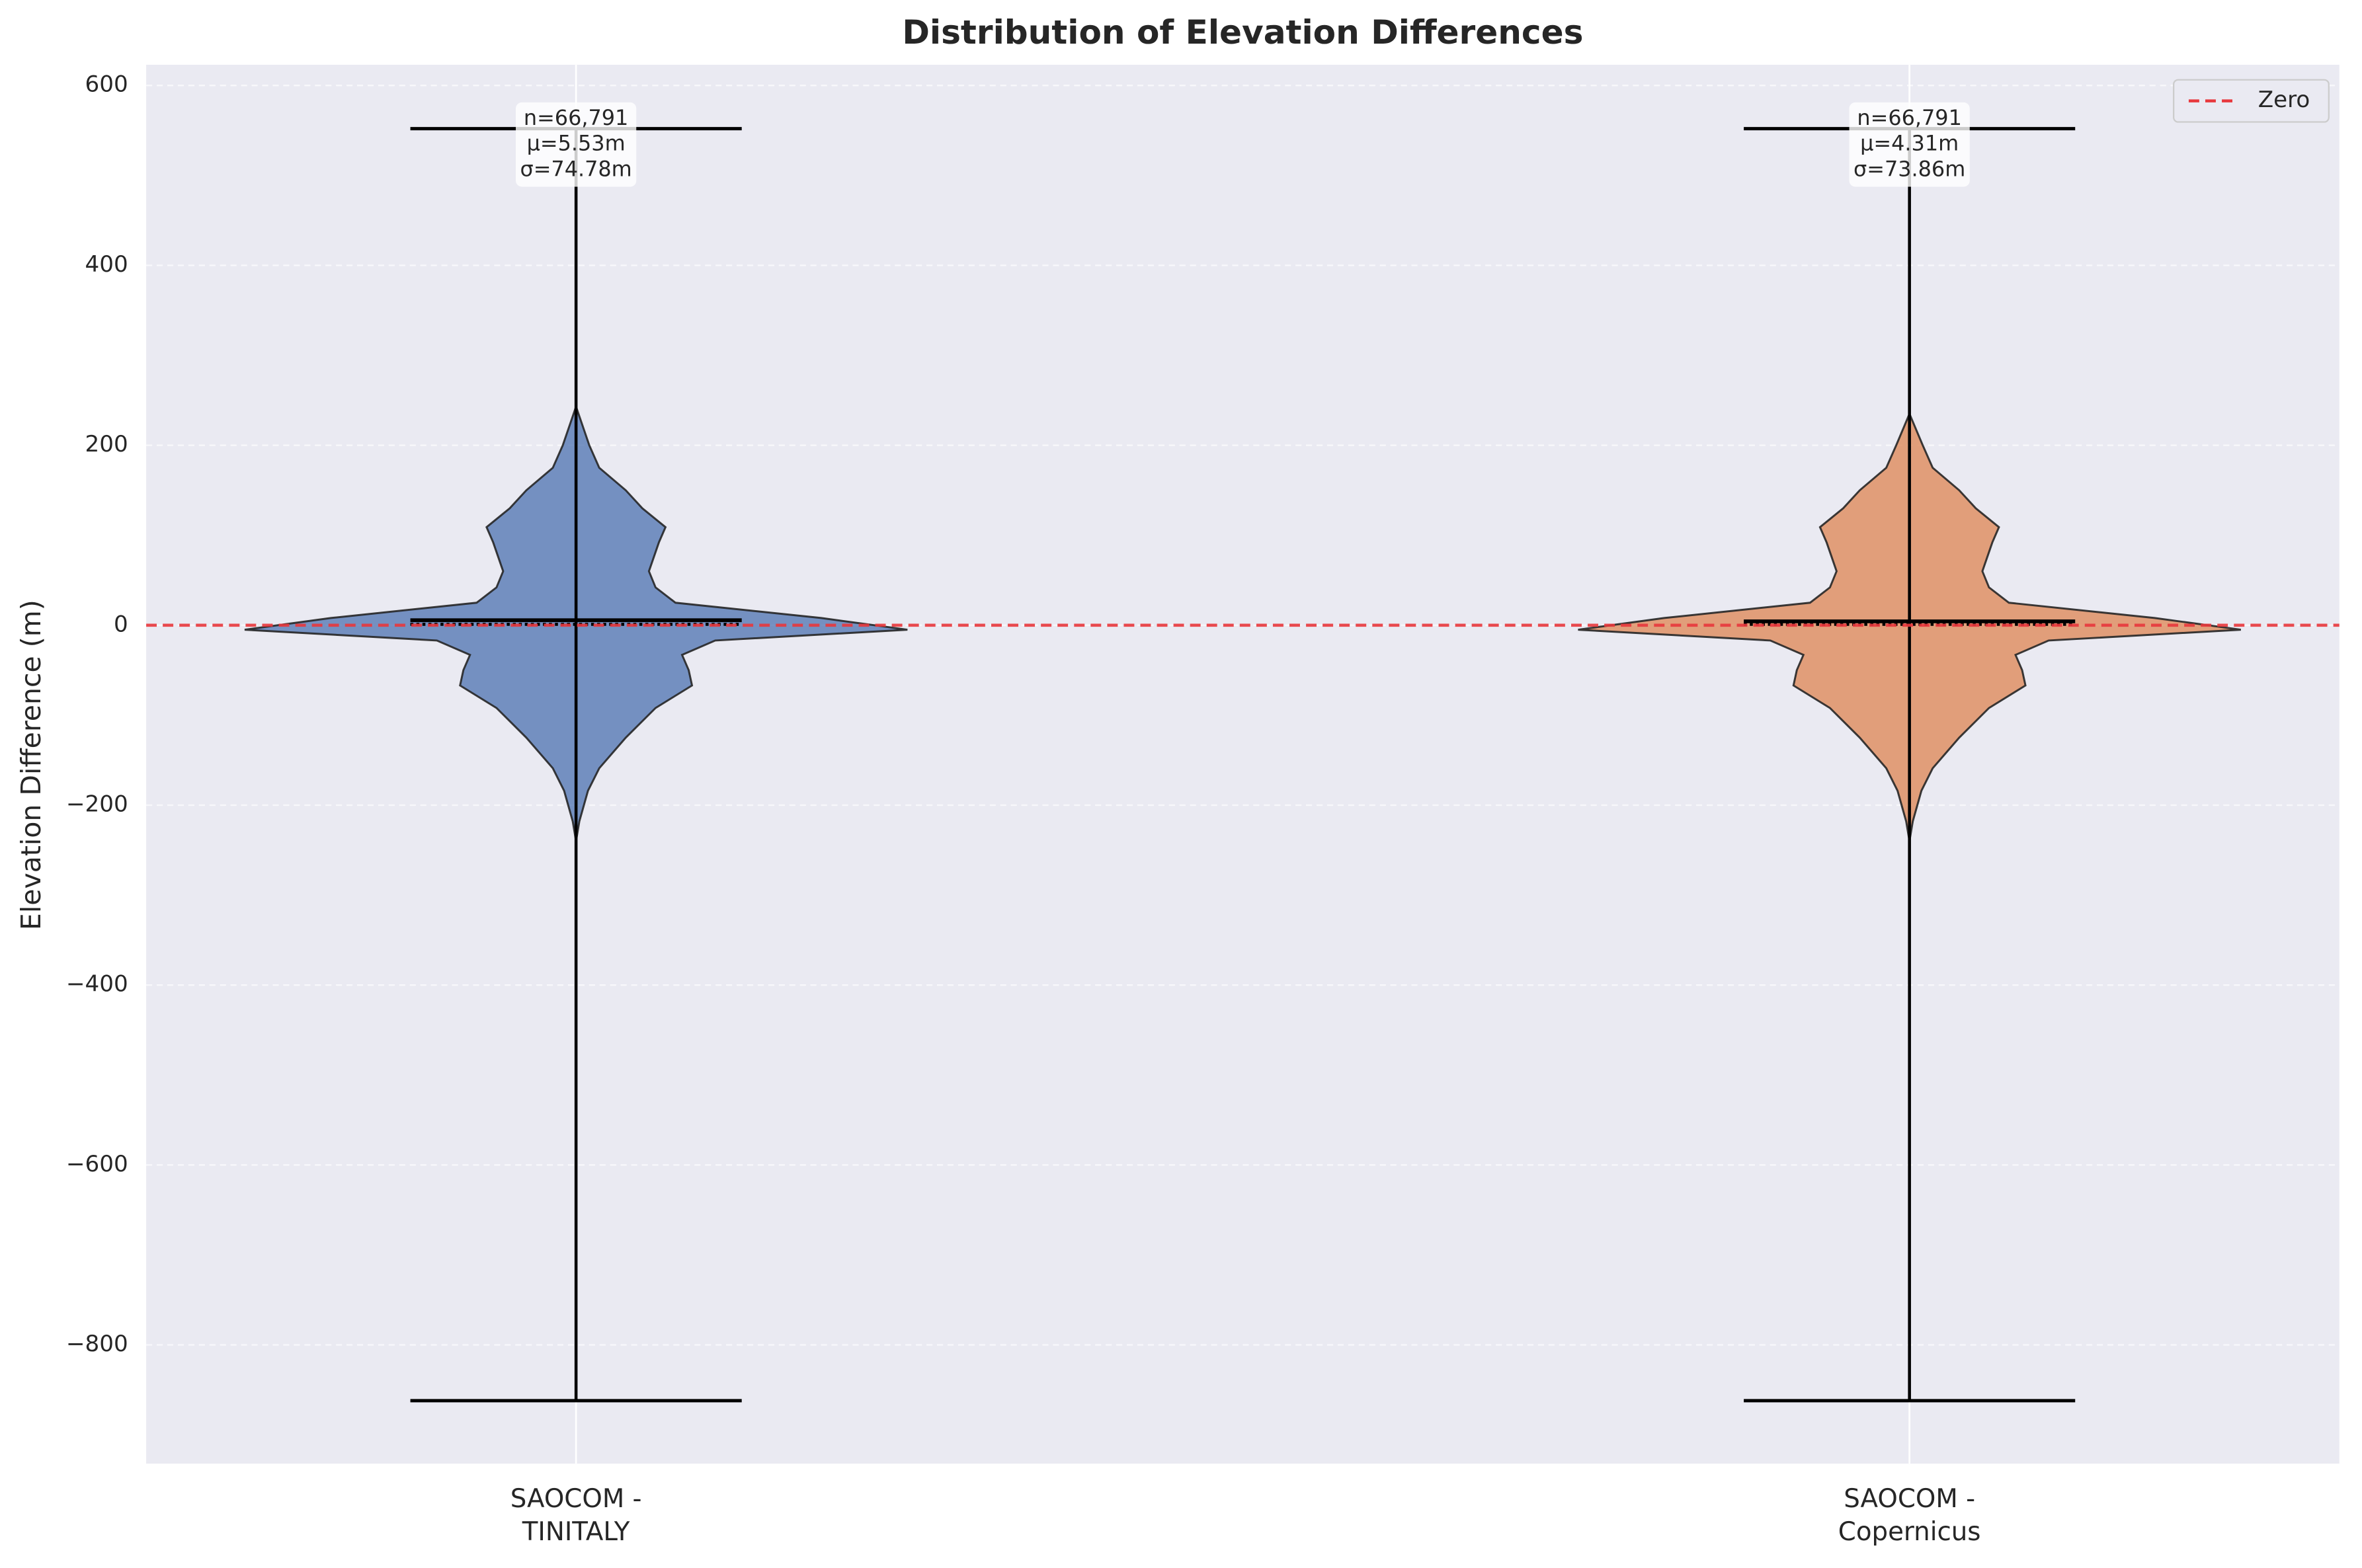 The width and height of the screenshot is (2362, 1568). What do you see at coordinates (97, 804) in the screenshot?
I see `y-tick-label: −200` at bounding box center [97, 804].